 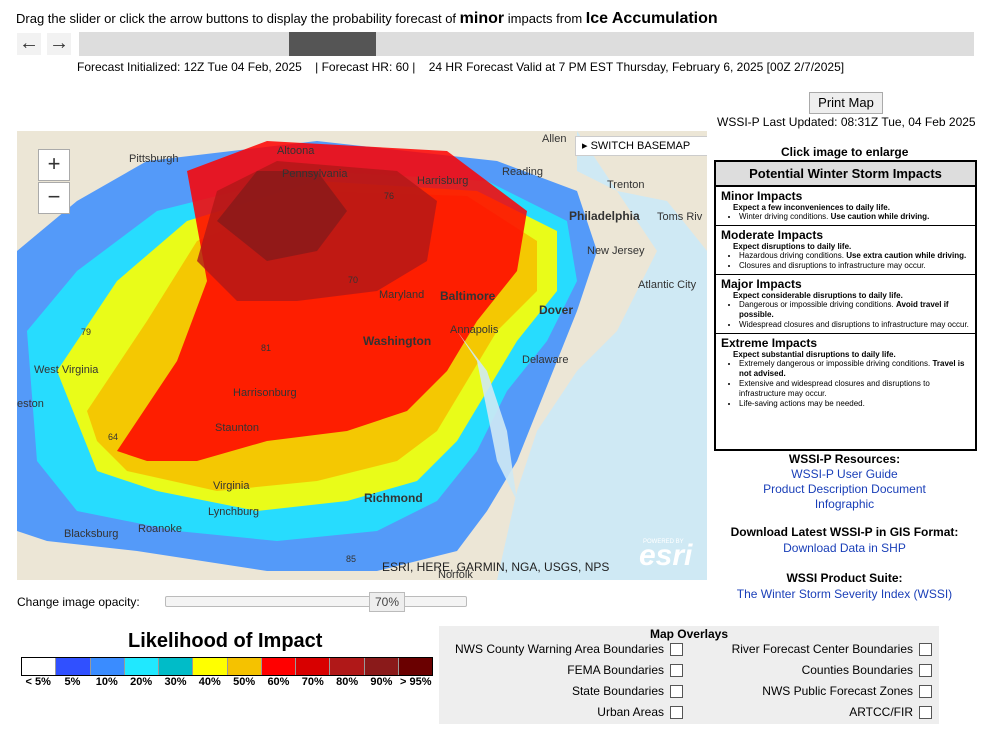 What do you see at coordinates (554, 139) in the screenshot?
I see `place-allentown: Allen` at bounding box center [554, 139].